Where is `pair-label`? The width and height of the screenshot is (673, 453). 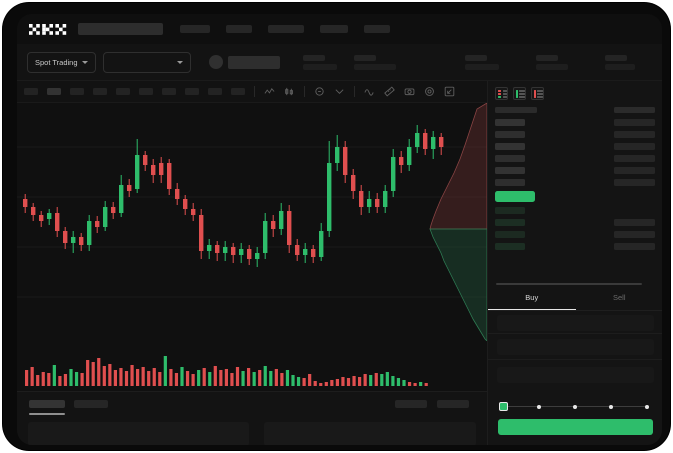 pair-label is located at coordinates (253, 62).